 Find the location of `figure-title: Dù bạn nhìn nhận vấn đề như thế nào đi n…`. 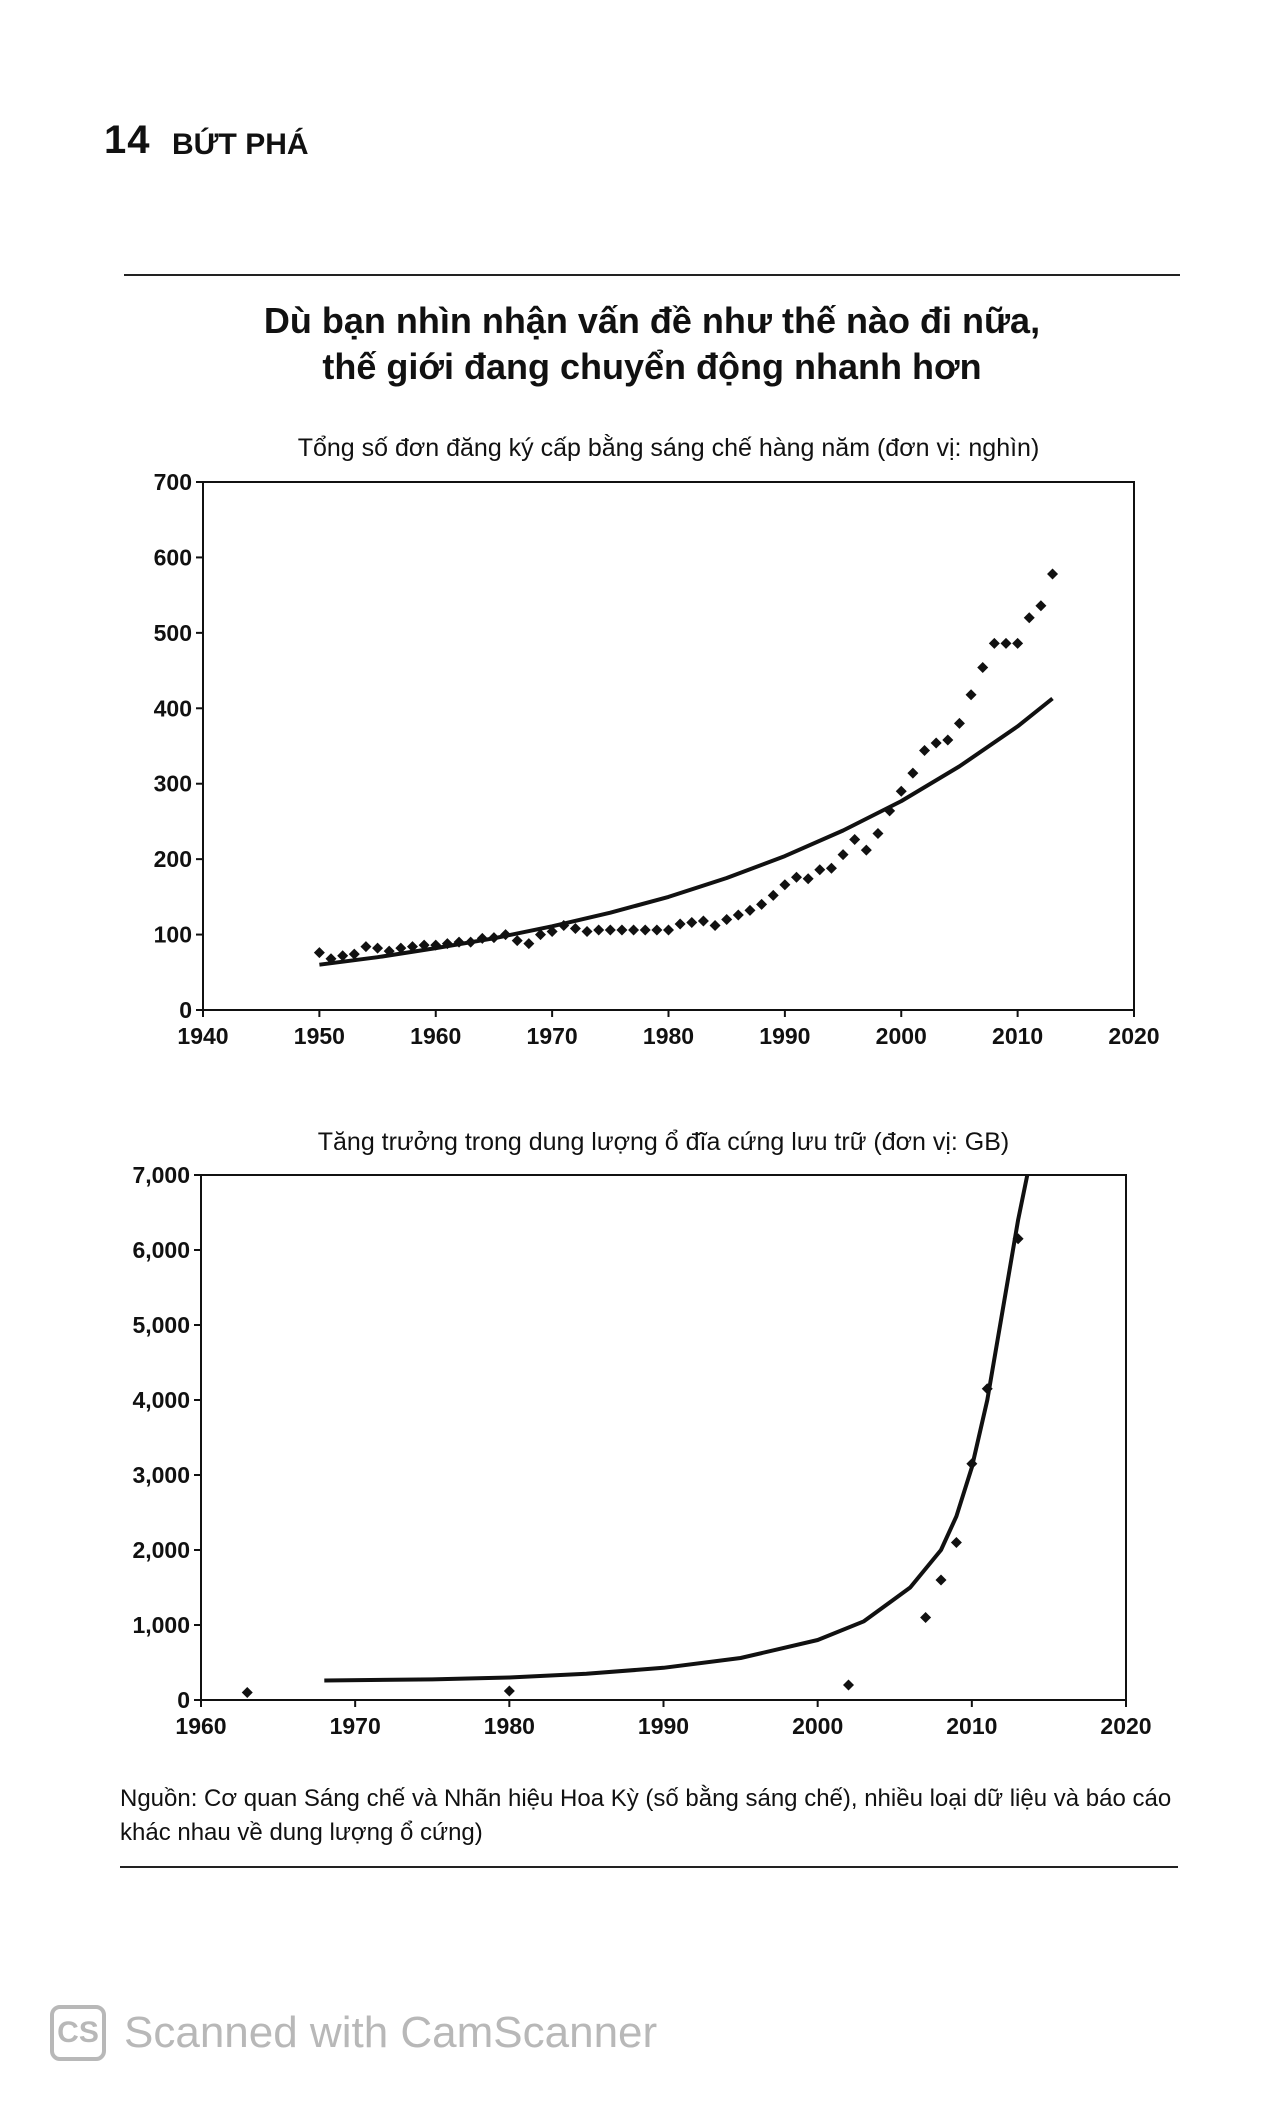

figure-title: Dù bạn nhìn nhận vấn đề như thế nào đi n… is located at coordinates (652, 344).